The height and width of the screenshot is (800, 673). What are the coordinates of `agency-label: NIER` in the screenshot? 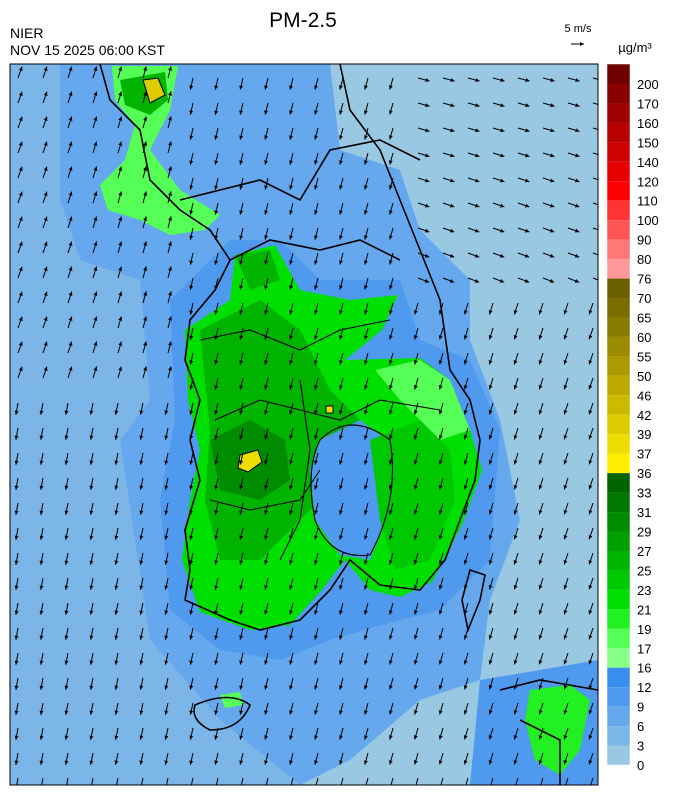 It's located at (26, 33).